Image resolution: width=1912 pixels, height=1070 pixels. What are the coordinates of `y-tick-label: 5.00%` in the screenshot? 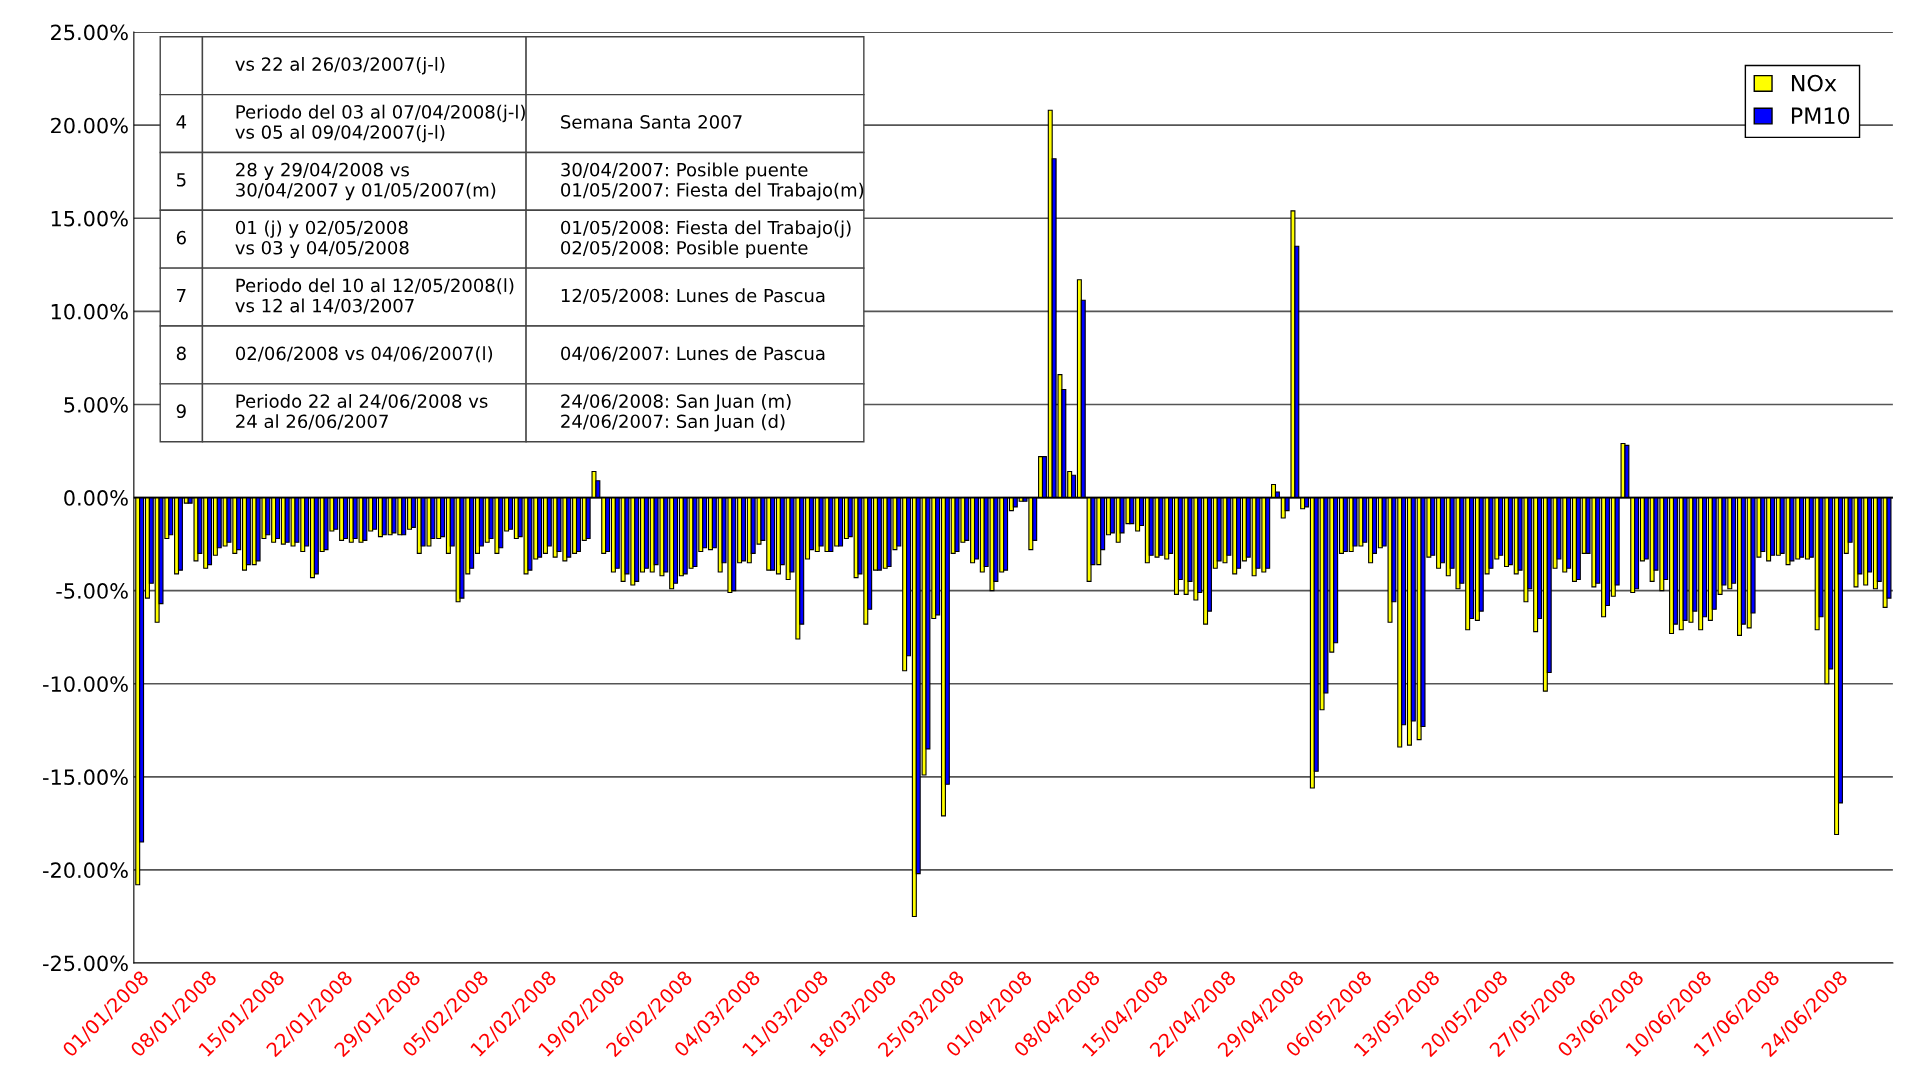 It's located at (96, 404).